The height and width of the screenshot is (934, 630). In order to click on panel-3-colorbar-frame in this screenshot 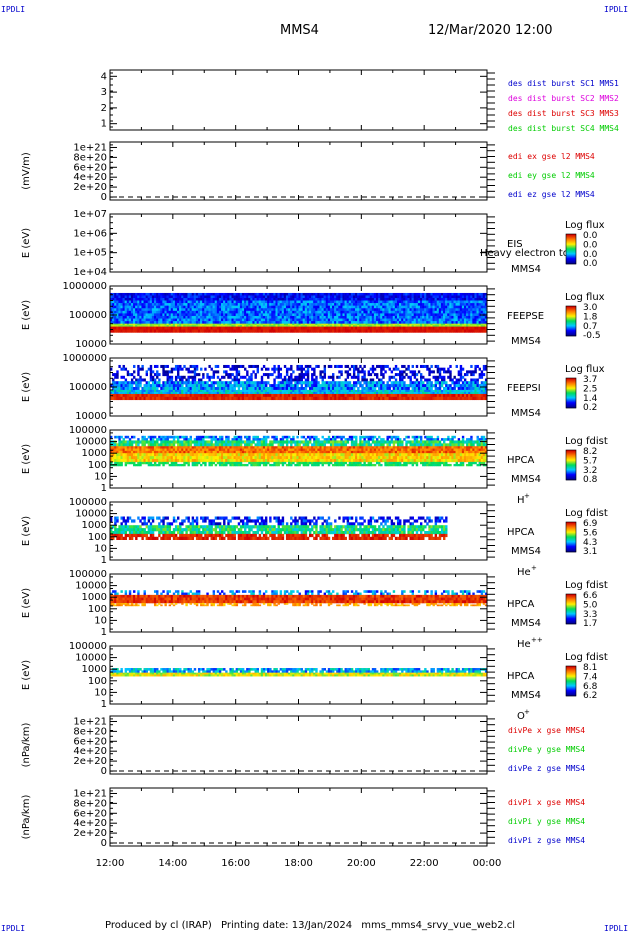, I will do `click(571, 249)`.